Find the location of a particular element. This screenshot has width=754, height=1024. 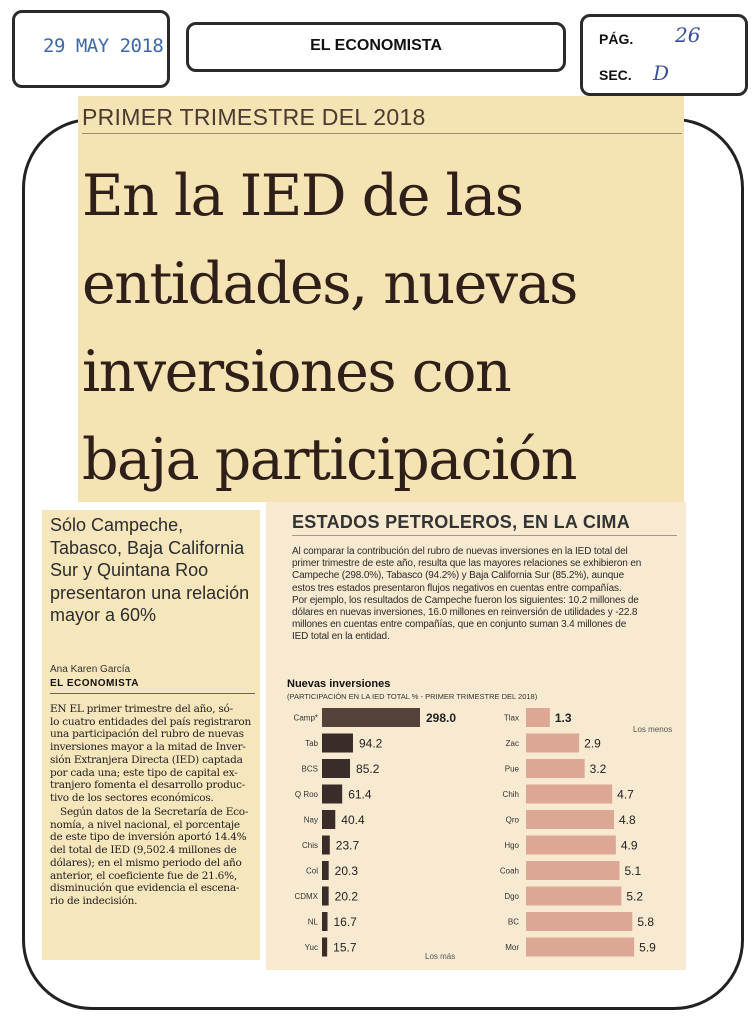

sidebar-heading: ESTADOS PETROLEROS, EN LA CIMA is located at coordinates (461, 522).